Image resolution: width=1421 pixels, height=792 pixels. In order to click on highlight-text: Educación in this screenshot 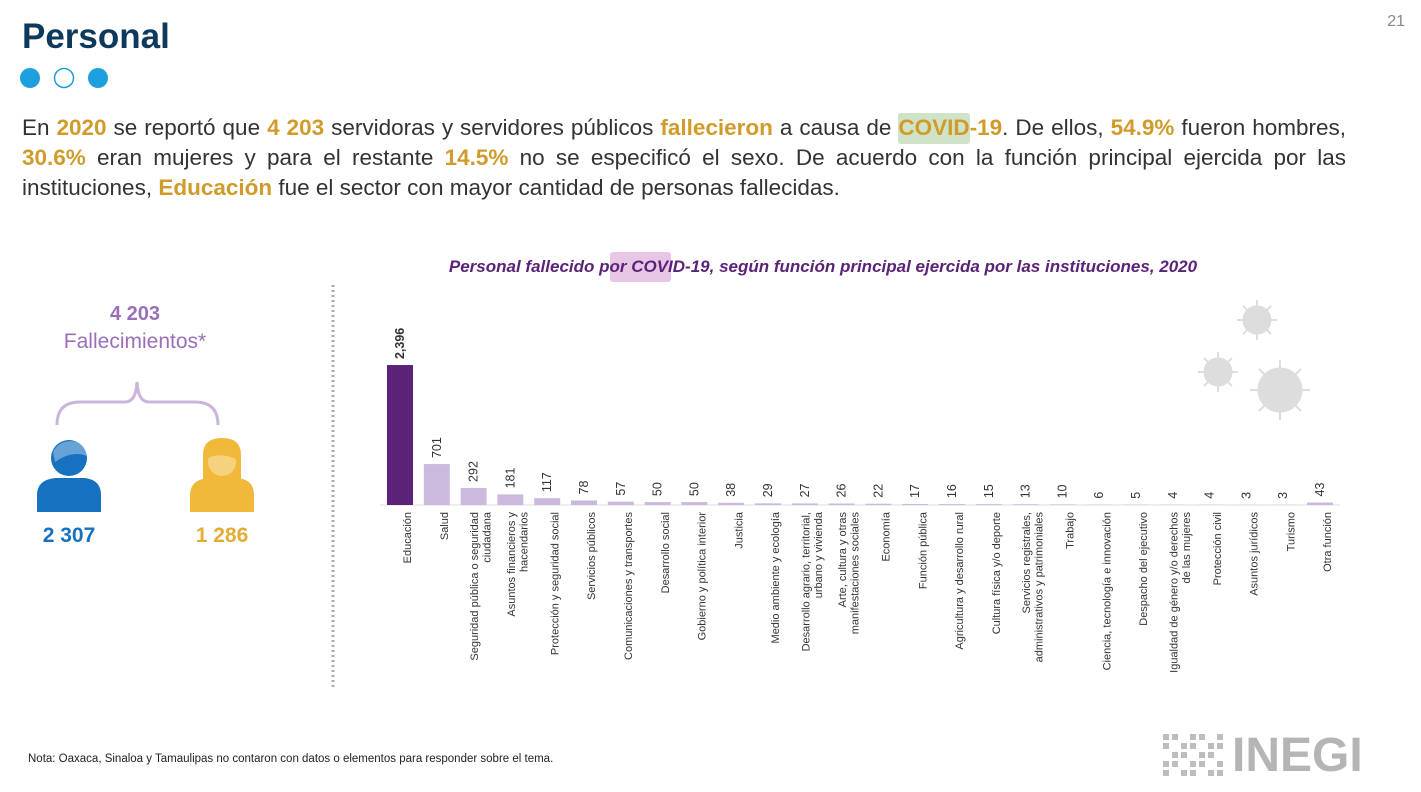, I will do `click(215, 187)`.